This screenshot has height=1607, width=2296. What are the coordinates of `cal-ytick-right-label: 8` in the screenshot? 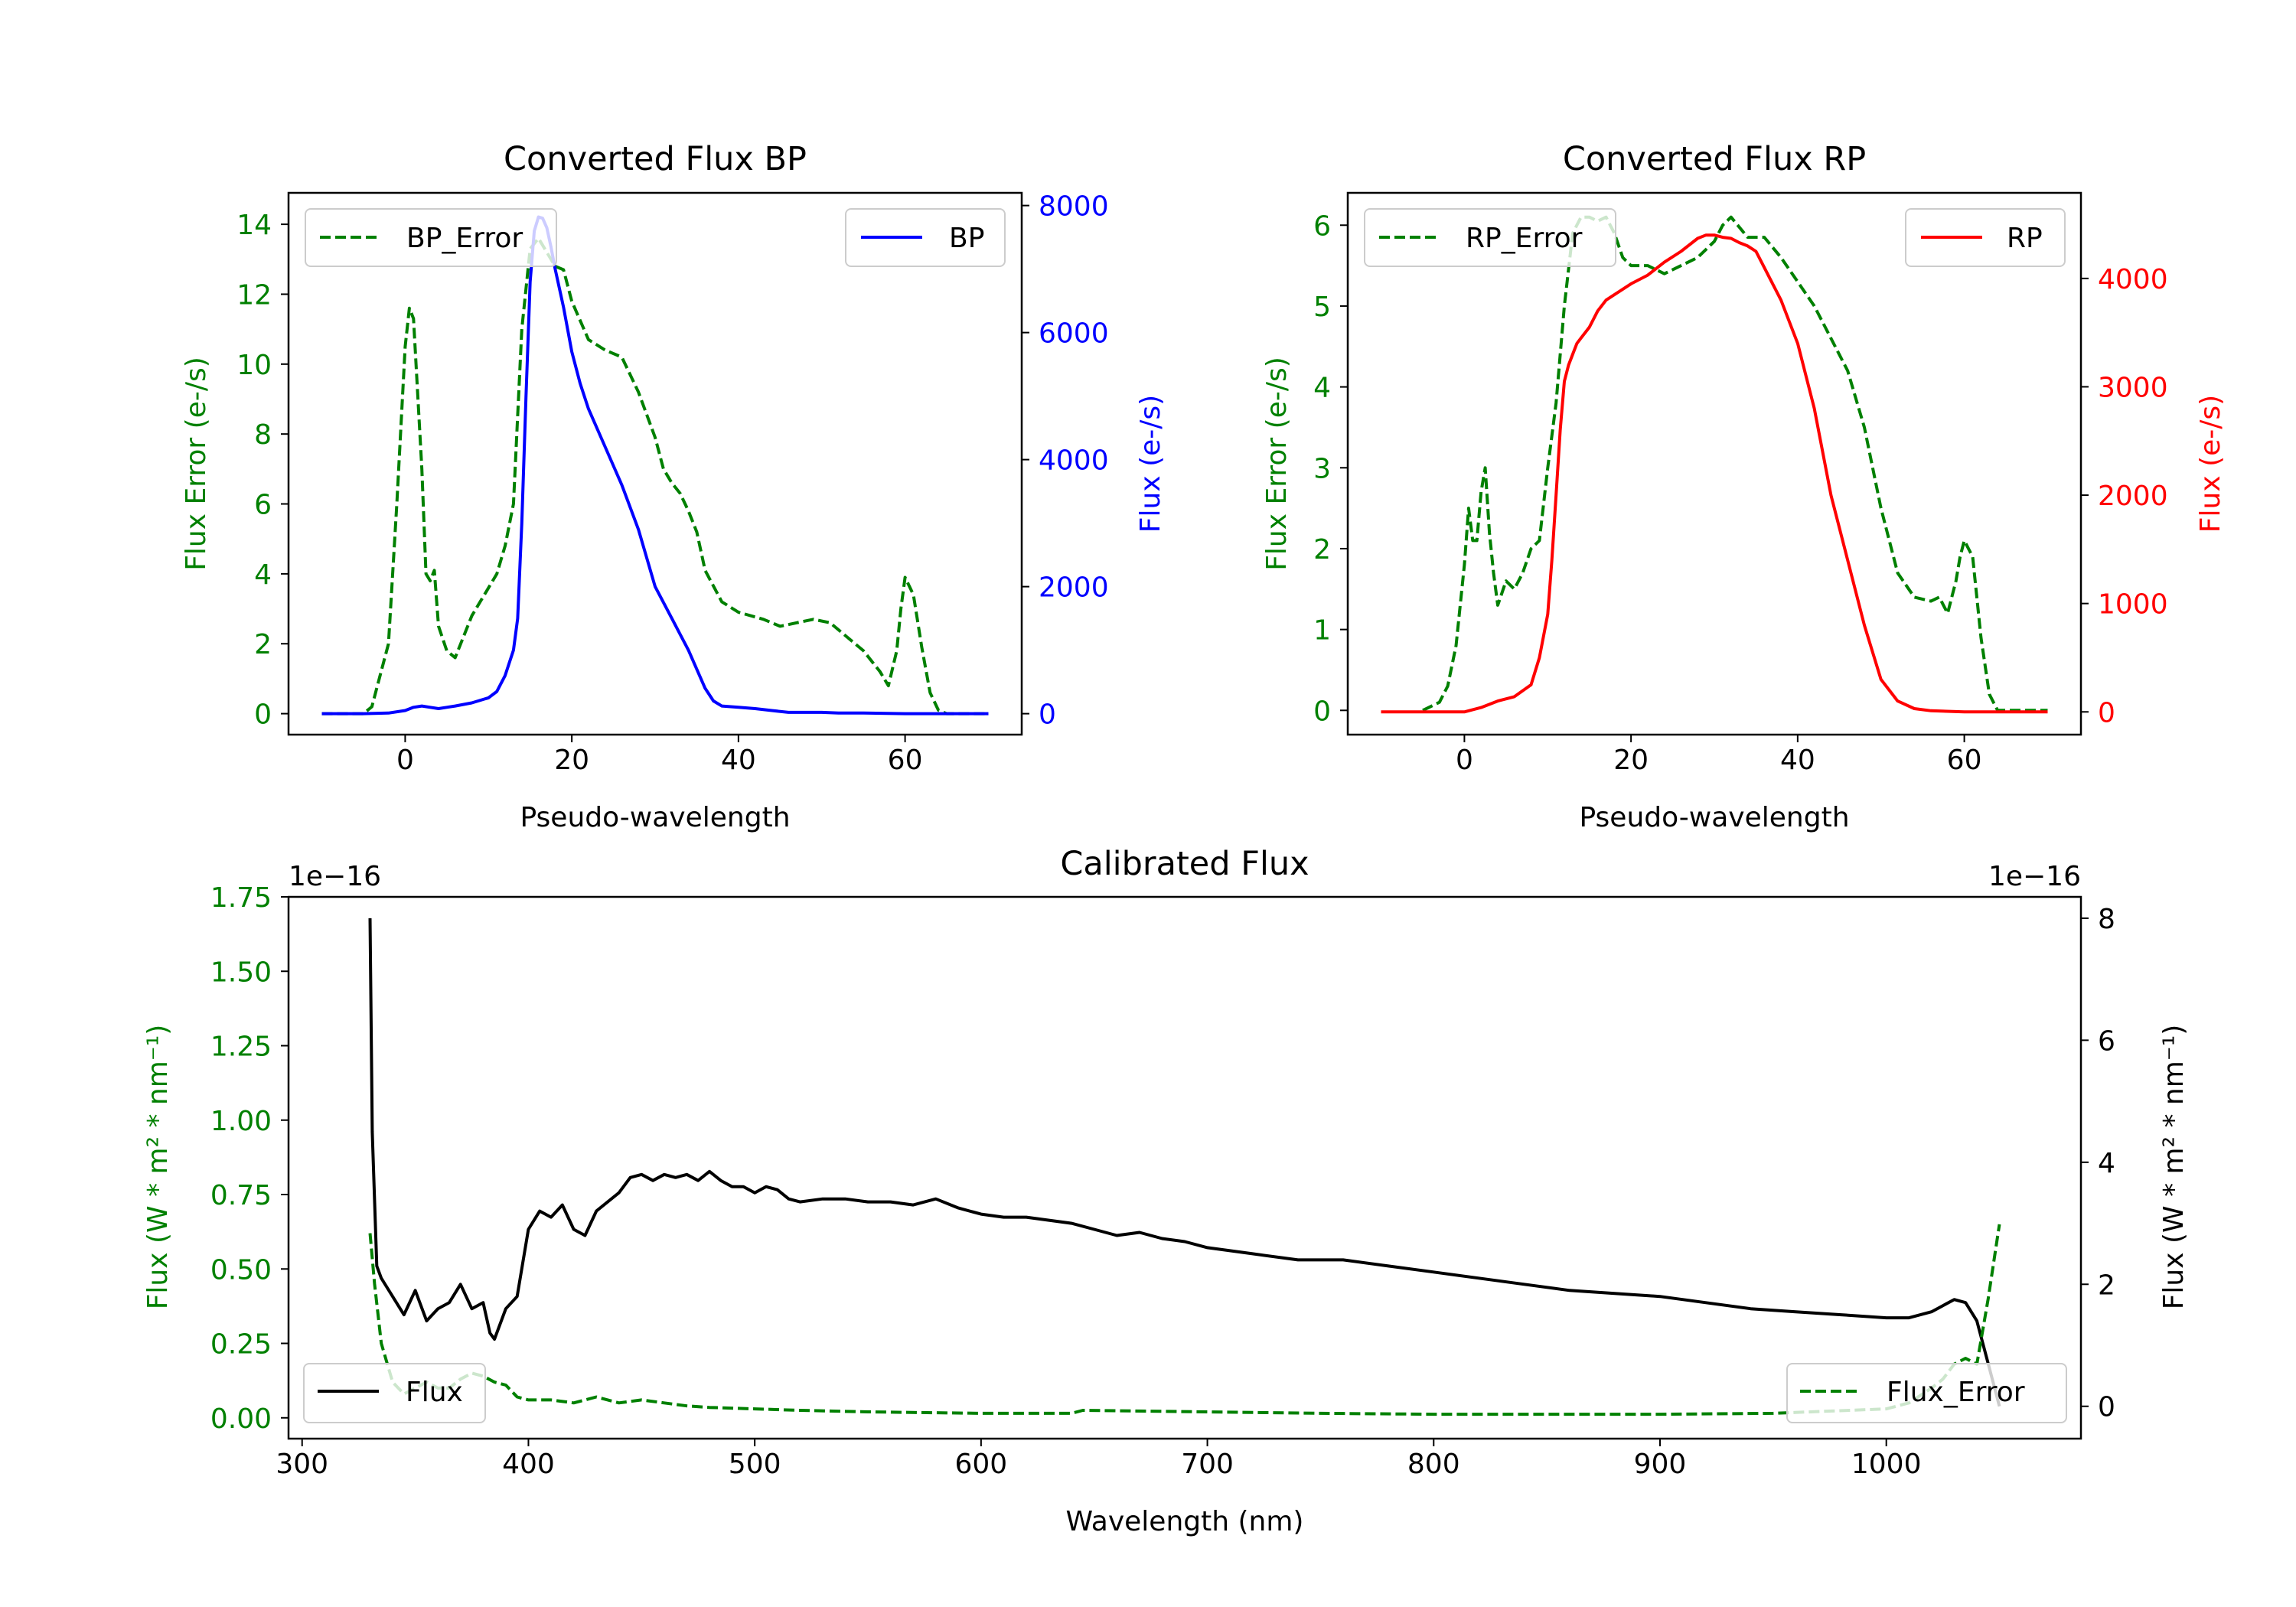 It's located at (2106, 920).